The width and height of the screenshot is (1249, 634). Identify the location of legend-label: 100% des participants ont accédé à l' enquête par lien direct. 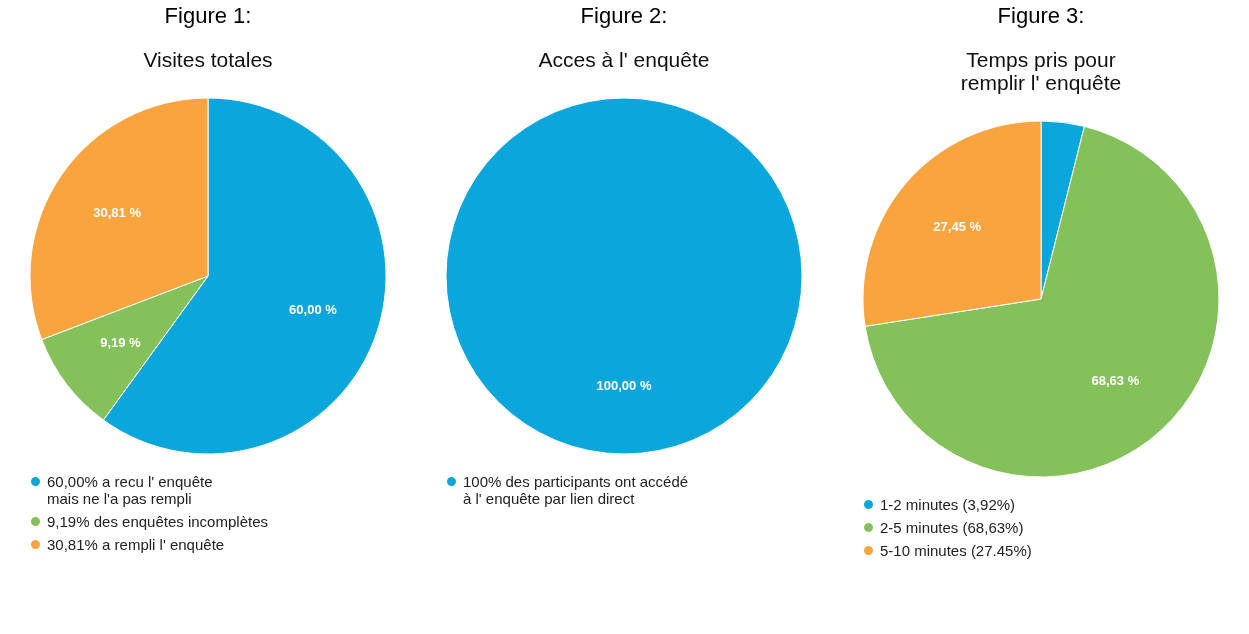
(576, 489).